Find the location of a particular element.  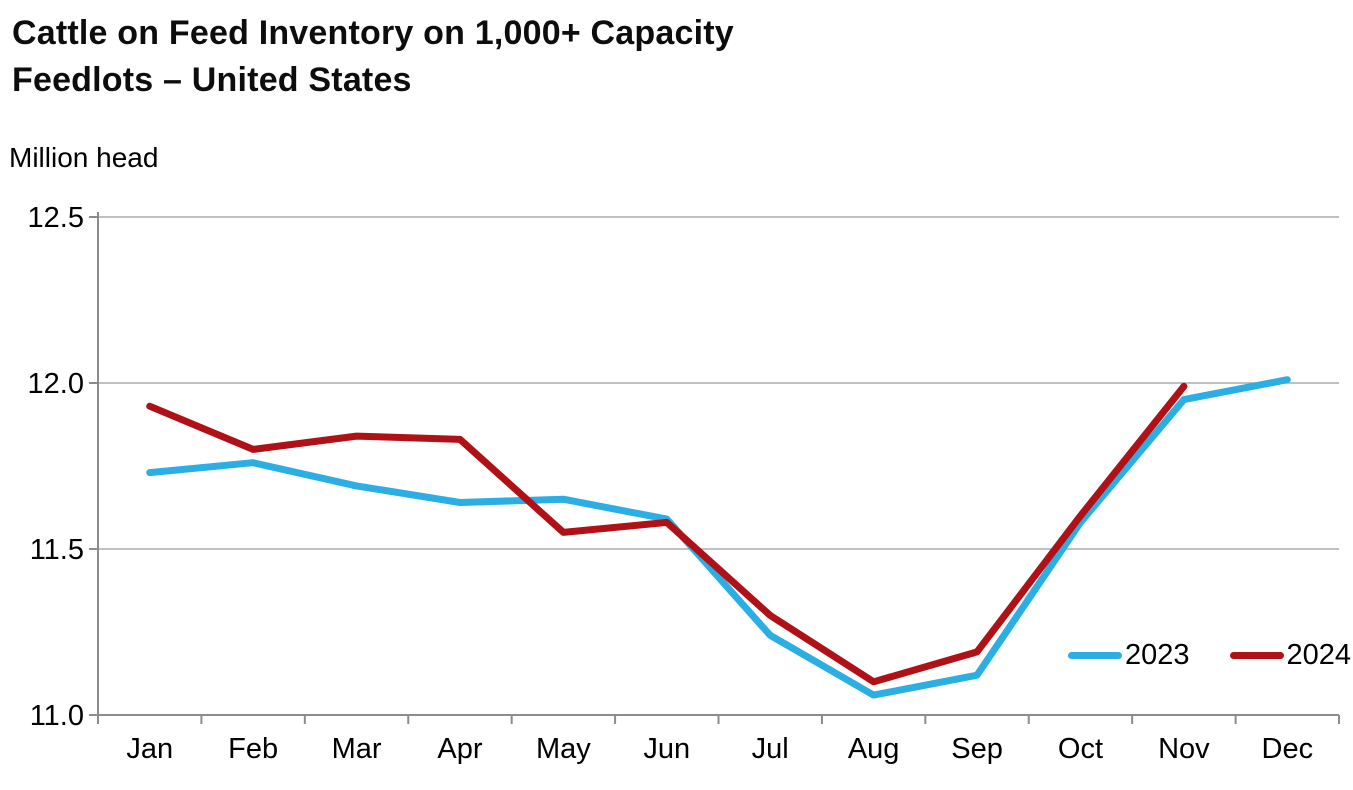

chart-title-line-2: Feedlots – United States is located at coordinates (212, 80).